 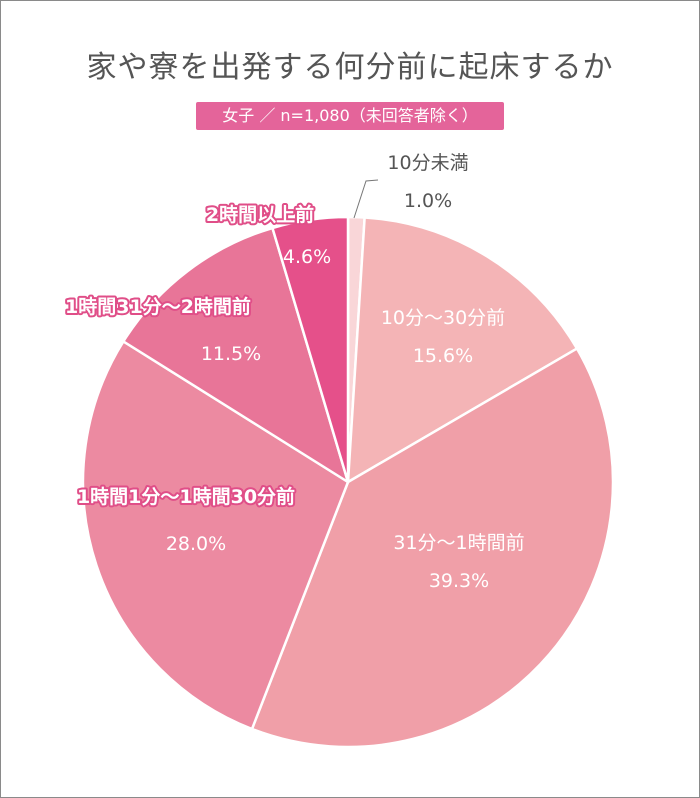 What do you see at coordinates (443, 318) in the screenshot?
I see `slice-label: 10分〜30分前` at bounding box center [443, 318].